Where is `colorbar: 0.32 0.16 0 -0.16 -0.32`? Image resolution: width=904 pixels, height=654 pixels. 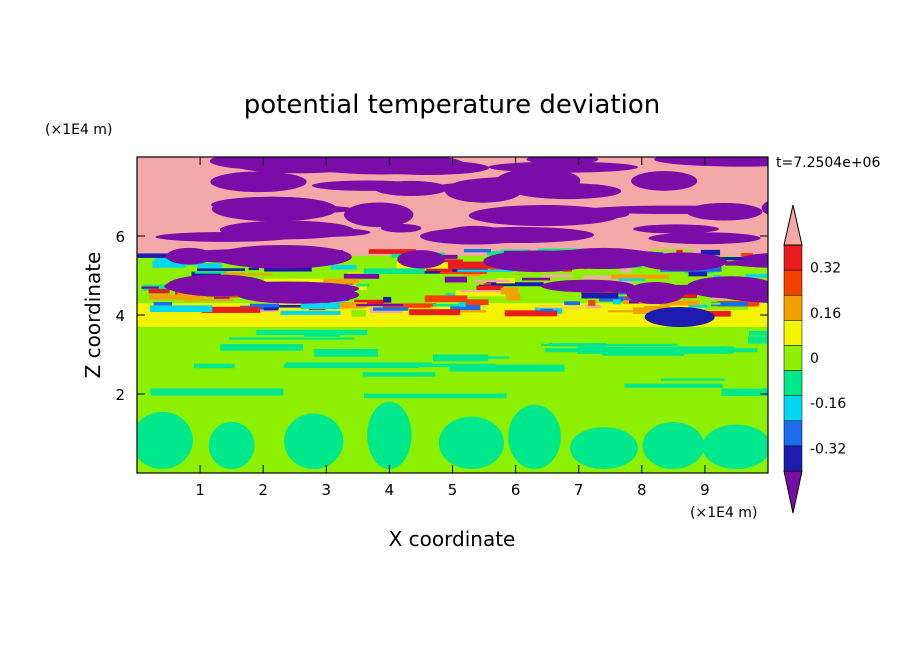
colorbar: 0.32 0.16 0 -0.16 -0.32 is located at coordinates (814, 359).